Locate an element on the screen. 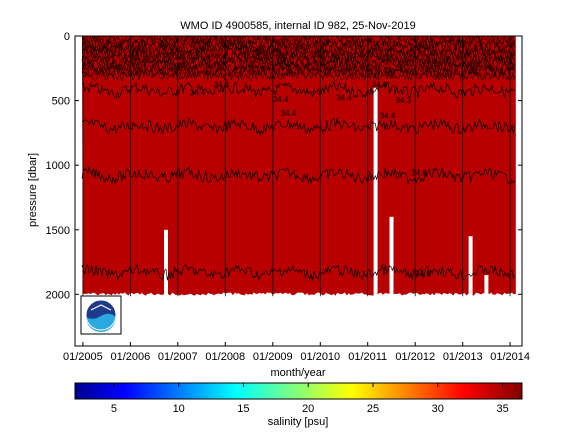 This screenshot has height=437, width=576. colorbar-tick-label-3: 20 is located at coordinates (308, 409).